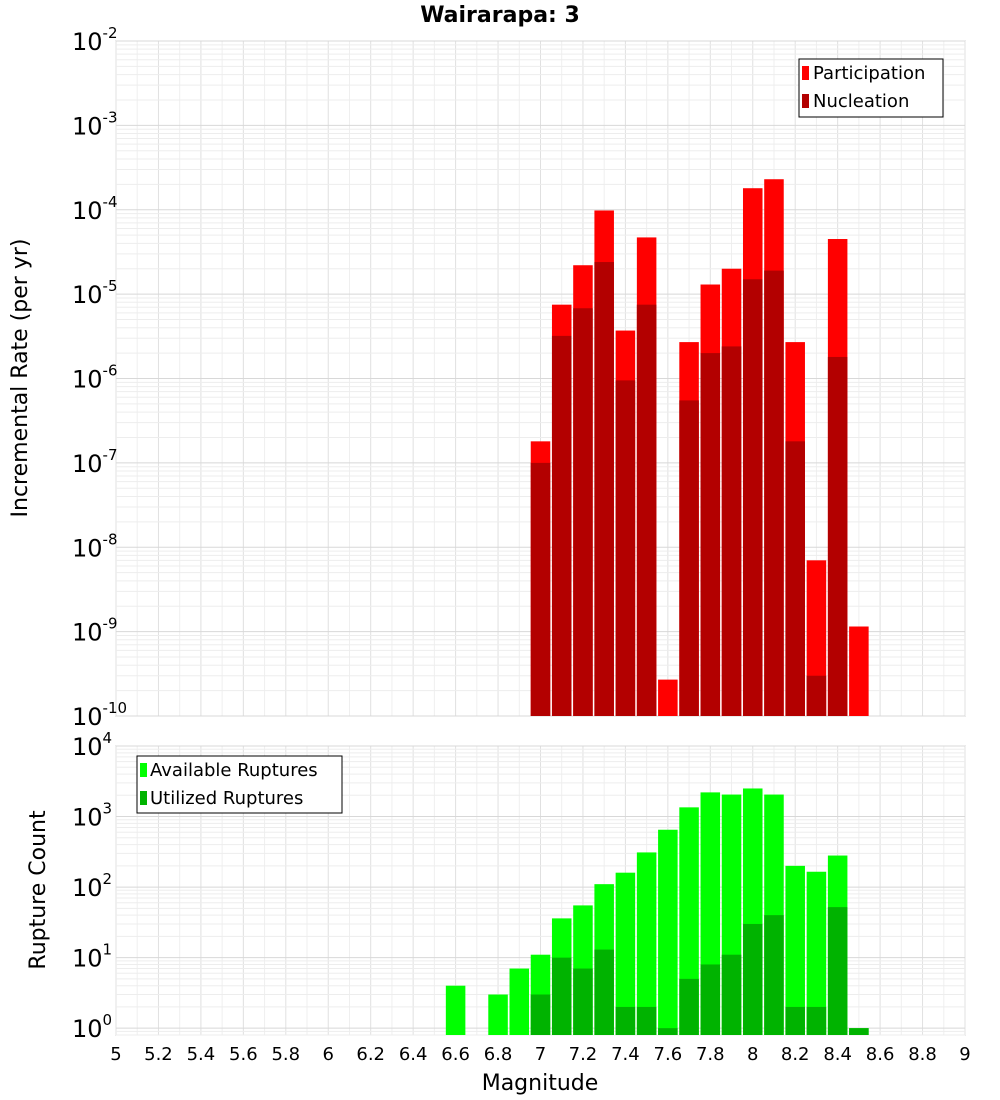  I want to click on top-y-tick-label: 10⁻², so click(95, 40).